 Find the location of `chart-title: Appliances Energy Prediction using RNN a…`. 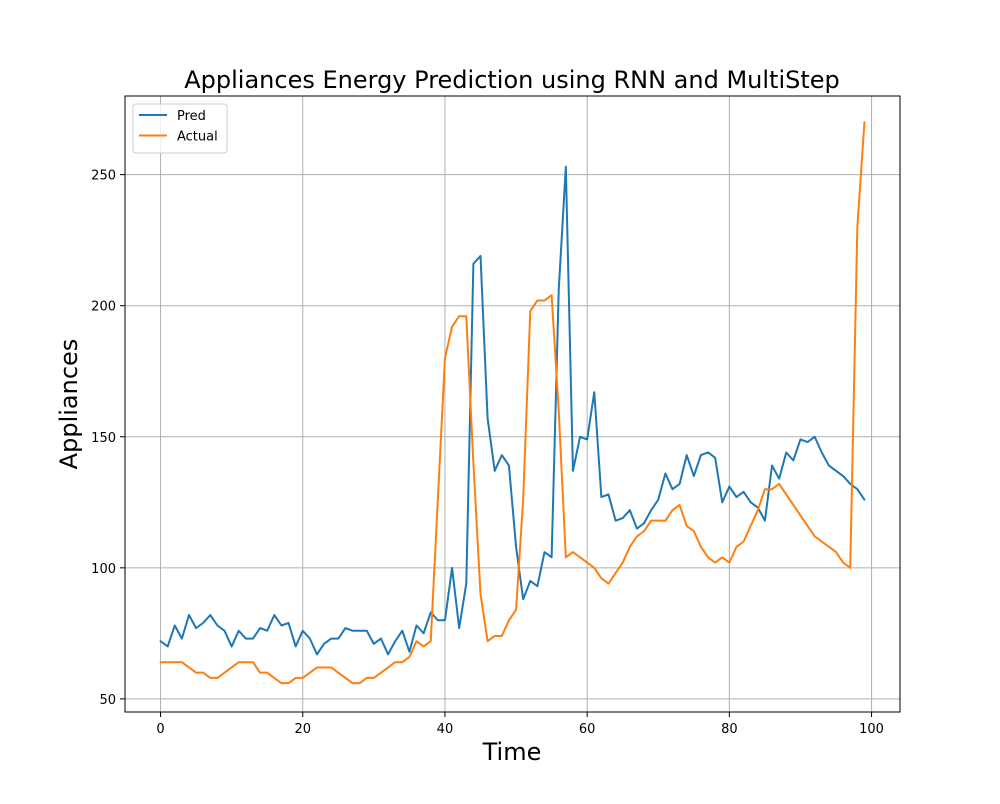

chart-title: Appliances Energy Prediction using RNN a… is located at coordinates (512, 80).